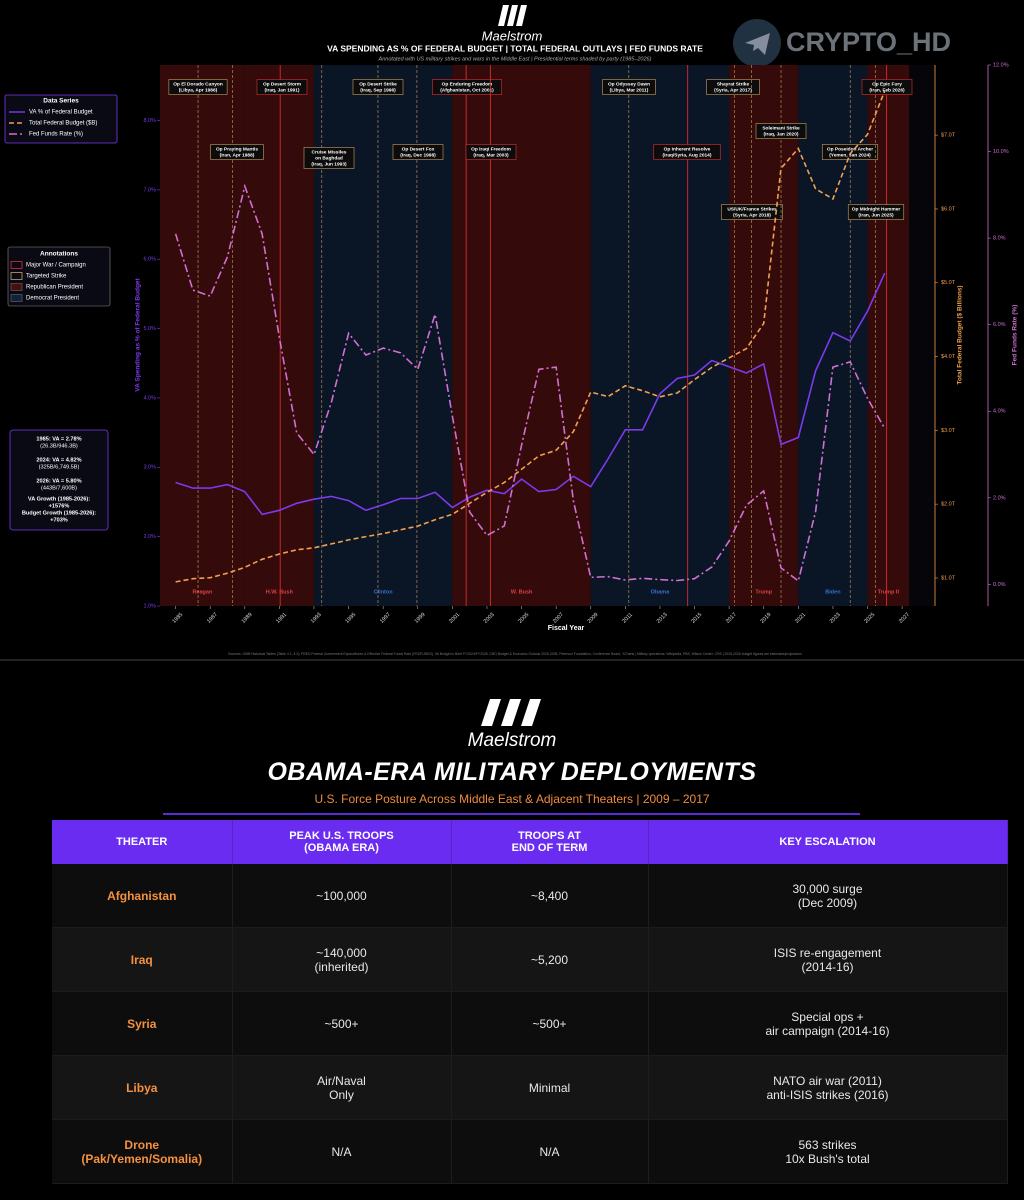  Describe the element at coordinates (763, 592) in the screenshot. I see `president-label: Trump` at that location.